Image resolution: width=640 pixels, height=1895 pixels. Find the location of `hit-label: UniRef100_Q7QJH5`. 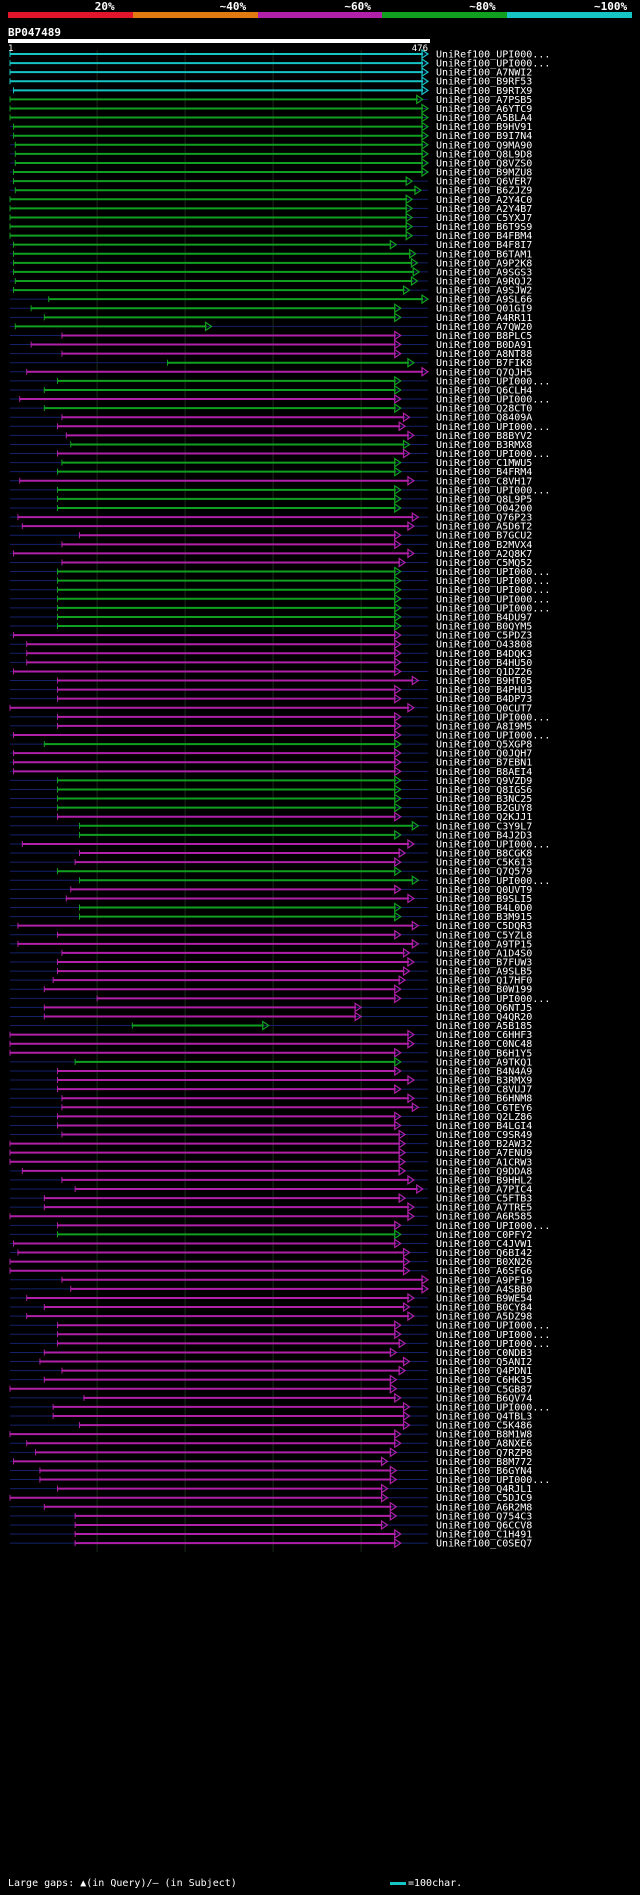

hit-label: UniRef100_Q7QJH5 is located at coordinates (484, 372).